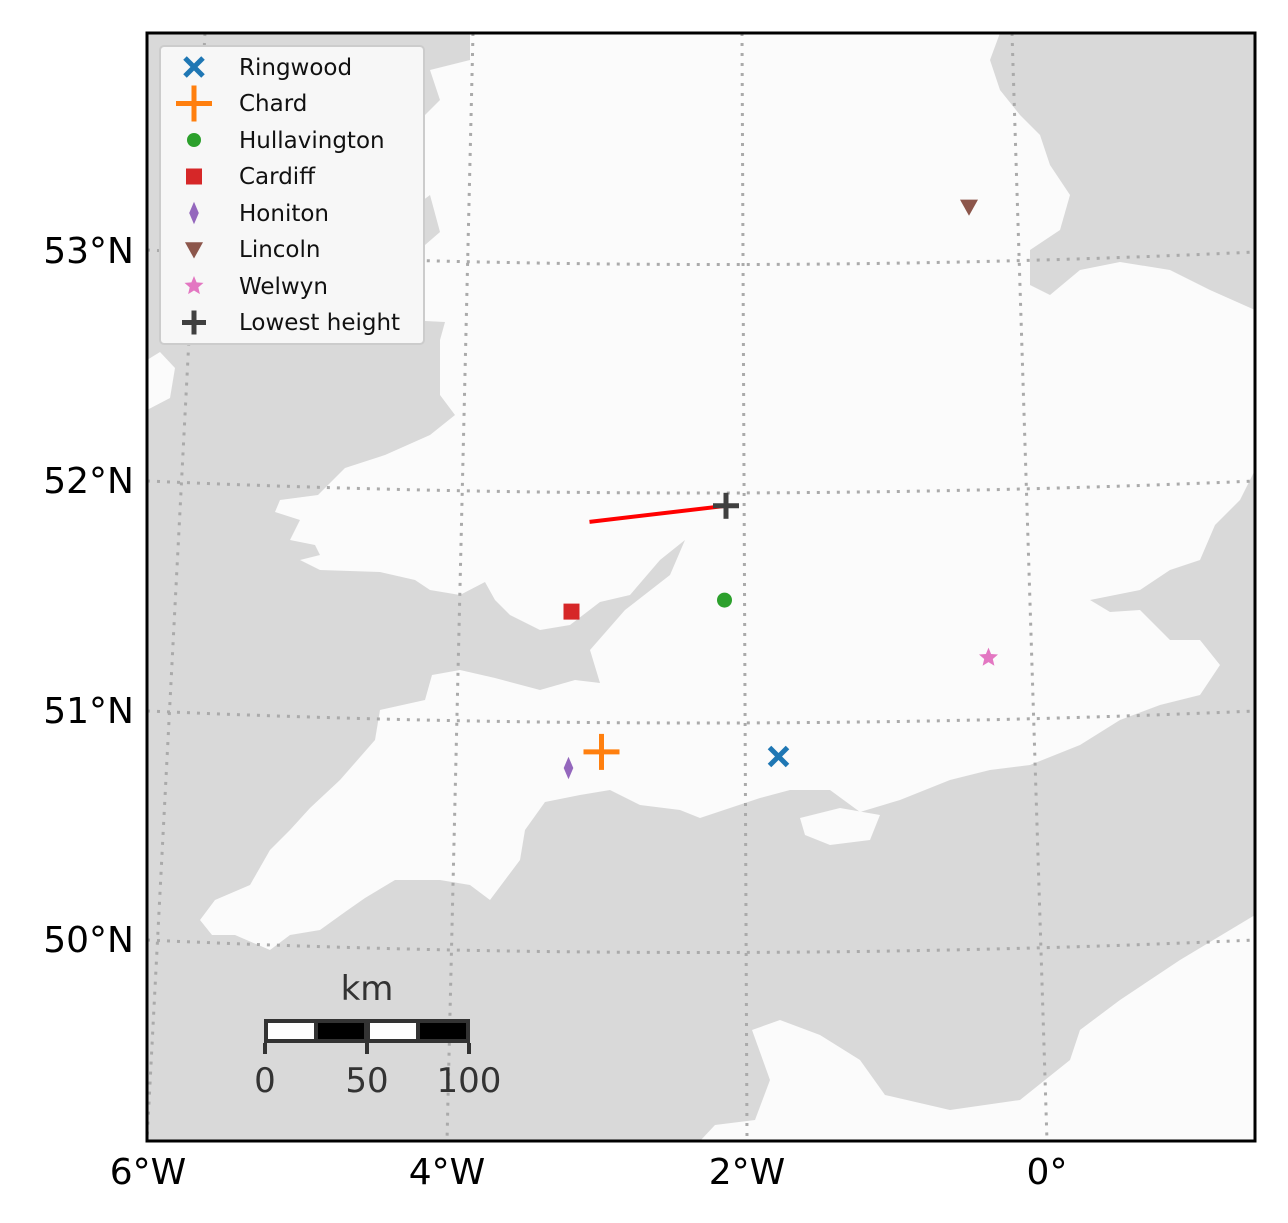 This screenshot has width=1288, height=1223. I want to click on marker-ringwood, so click(778, 756).